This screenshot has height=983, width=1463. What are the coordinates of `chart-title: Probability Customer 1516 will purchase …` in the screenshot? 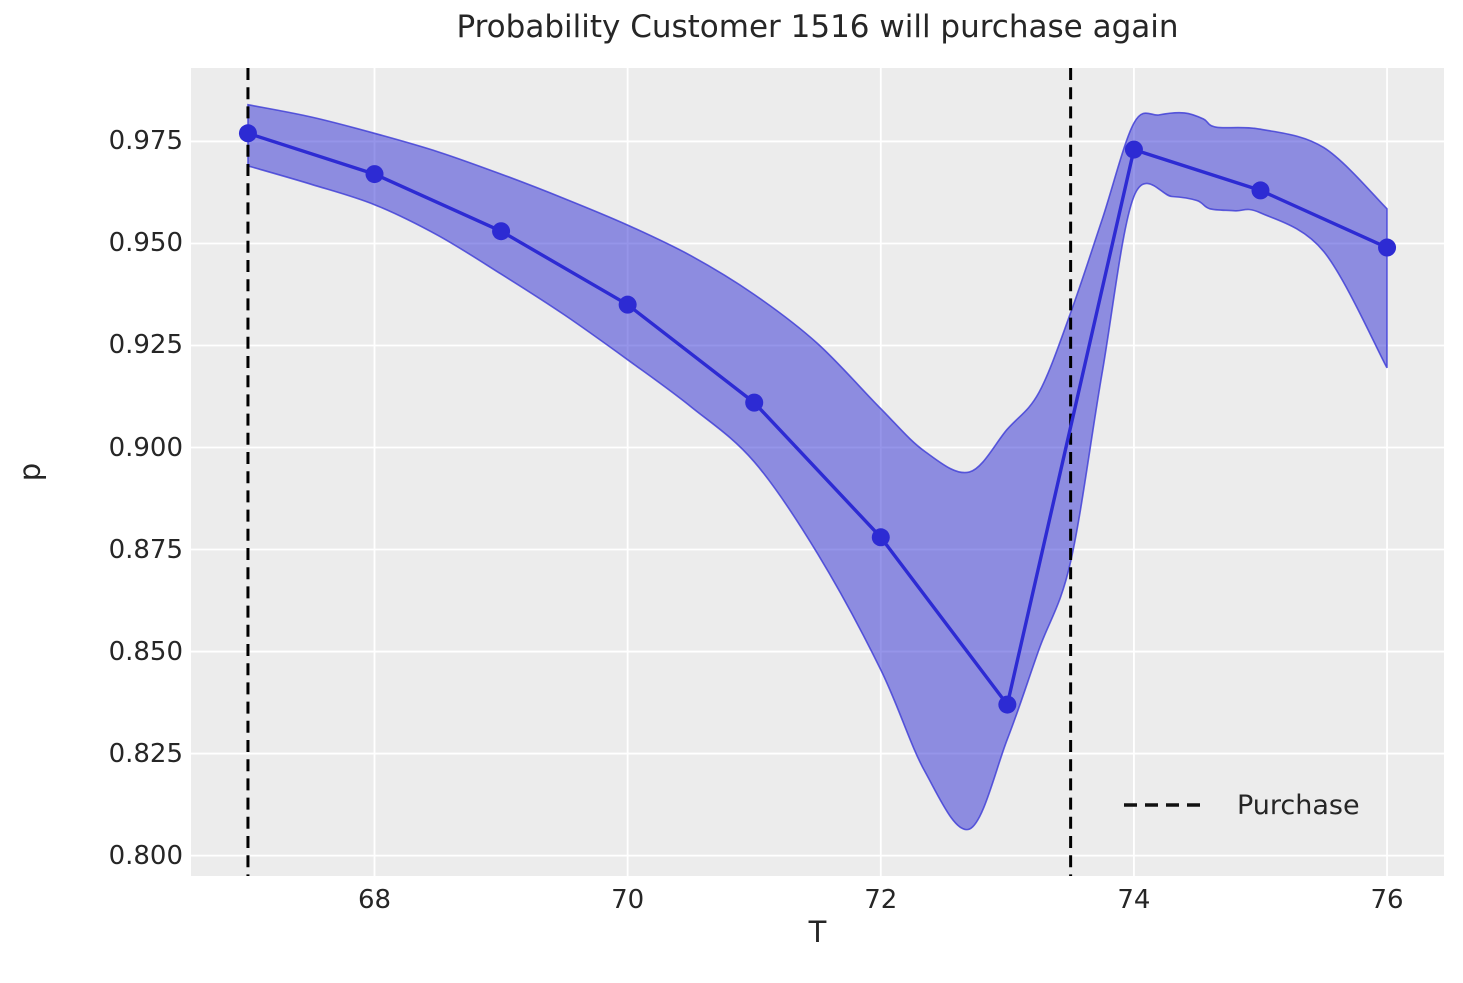 It's located at (817, 27).